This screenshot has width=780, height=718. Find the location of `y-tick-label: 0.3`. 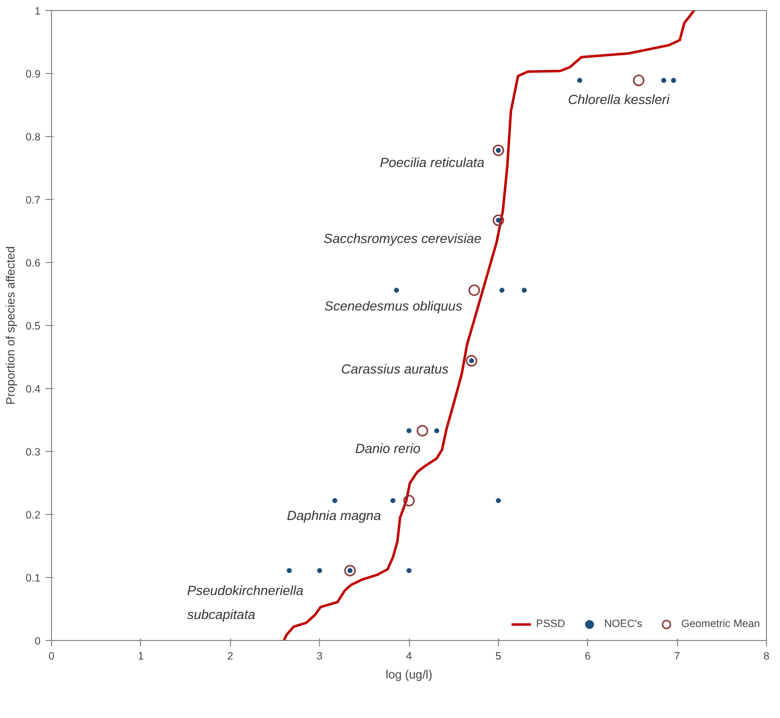

y-tick-label: 0.3 is located at coordinates (33, 452).